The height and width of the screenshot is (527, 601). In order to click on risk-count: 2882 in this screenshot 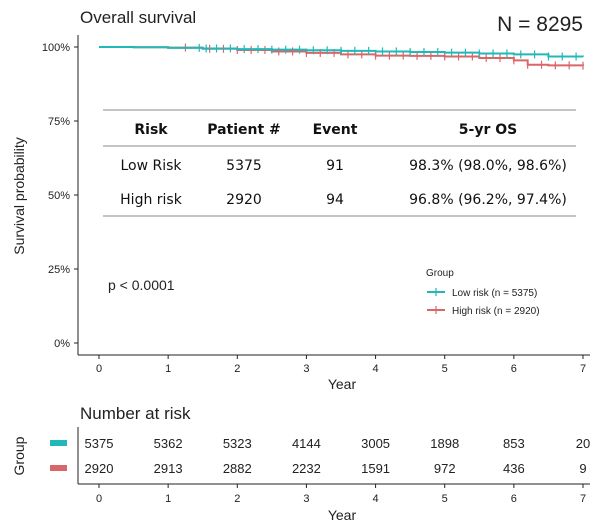, I will do `click(237, 468)`.